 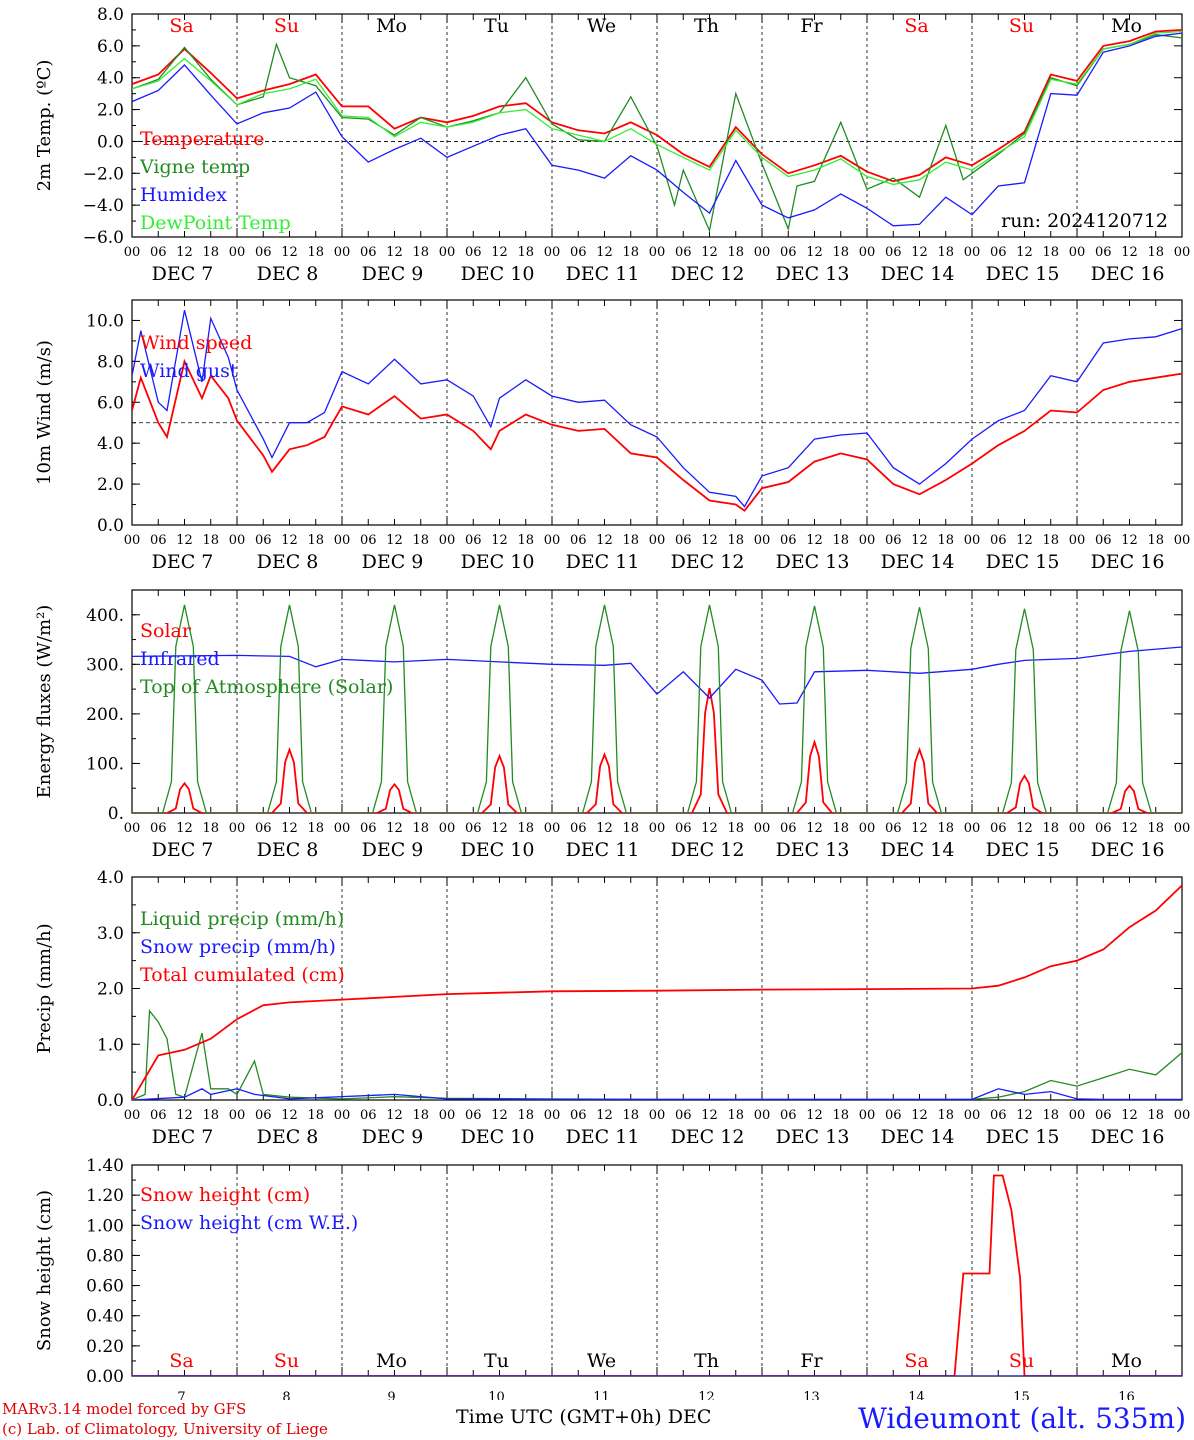 I want to click on y-tick-label: 1.00, so click(x=105, y=1226).